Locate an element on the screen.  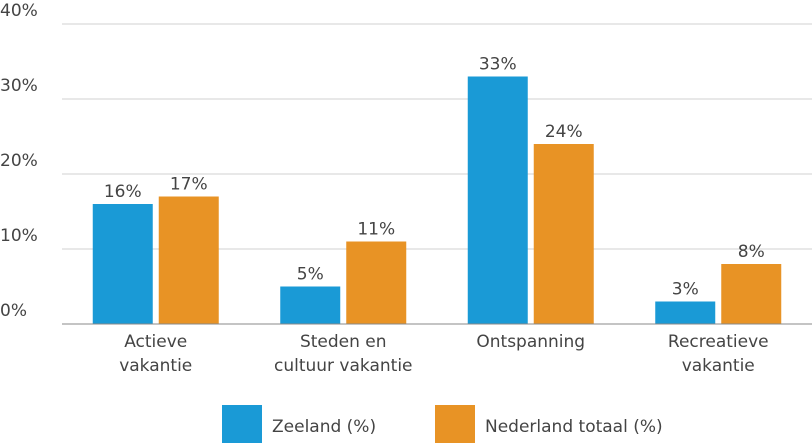
x-tick-line: Ontspanning is located at coordinates (530, 342).